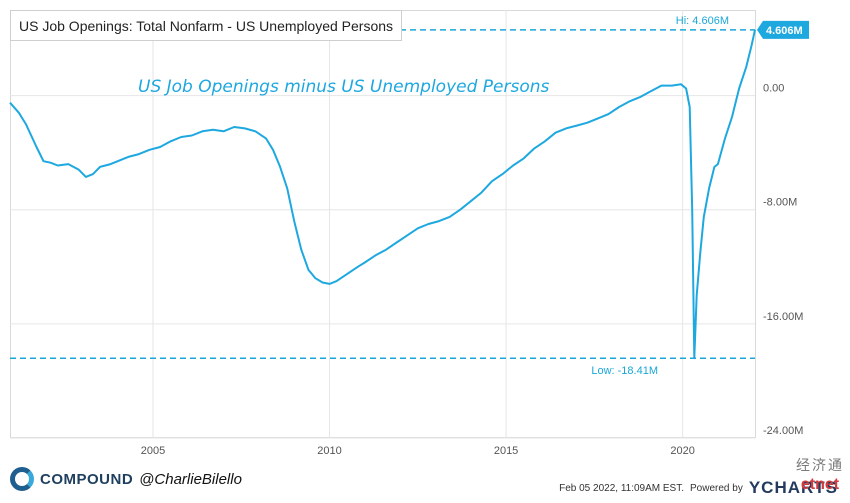 The width and height of the screenshot is (850, 503). Describe the element at coordinates (793, 487) in the screenshot. I see `ycharts-logo: YCHARTS` at that location.